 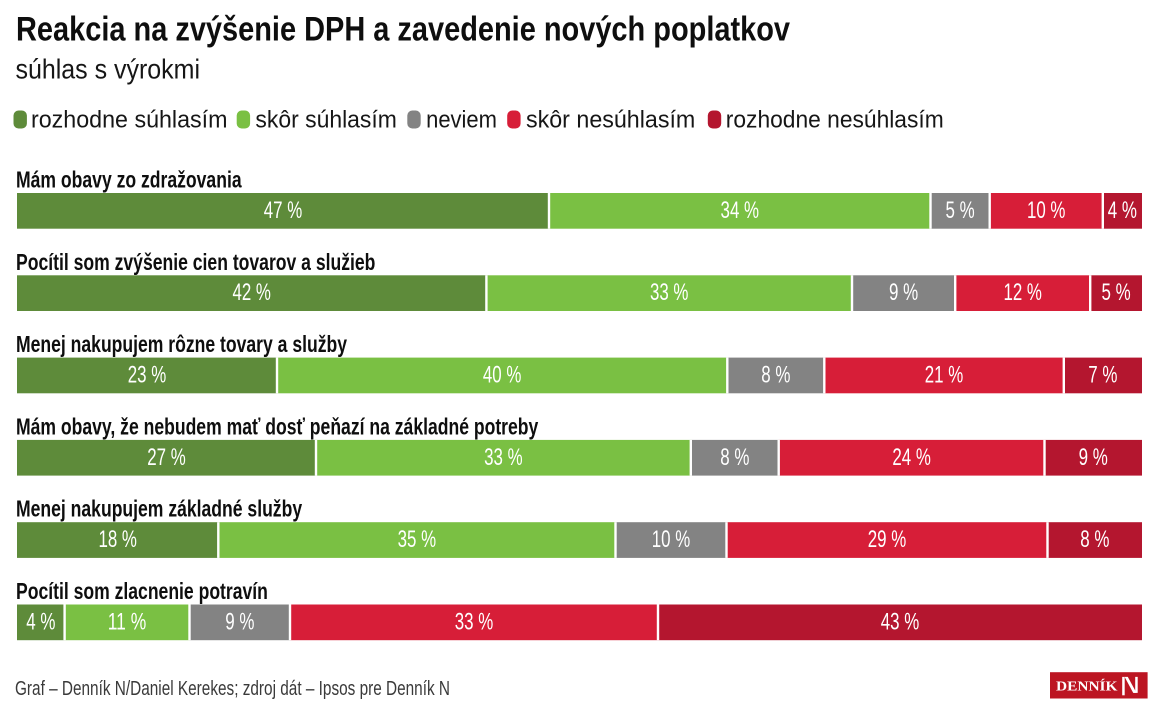 What do you see at coordinates (461, 119) in the screenshot?
I see `svg-text: neviem` at bounding box center [461, 119].